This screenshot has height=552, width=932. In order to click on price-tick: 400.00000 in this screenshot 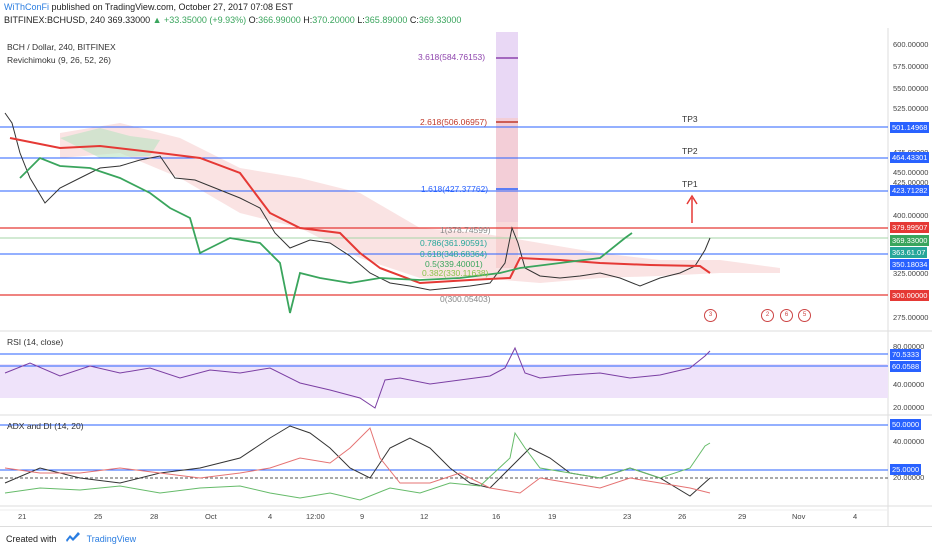, I will do `click(911, 215)`.